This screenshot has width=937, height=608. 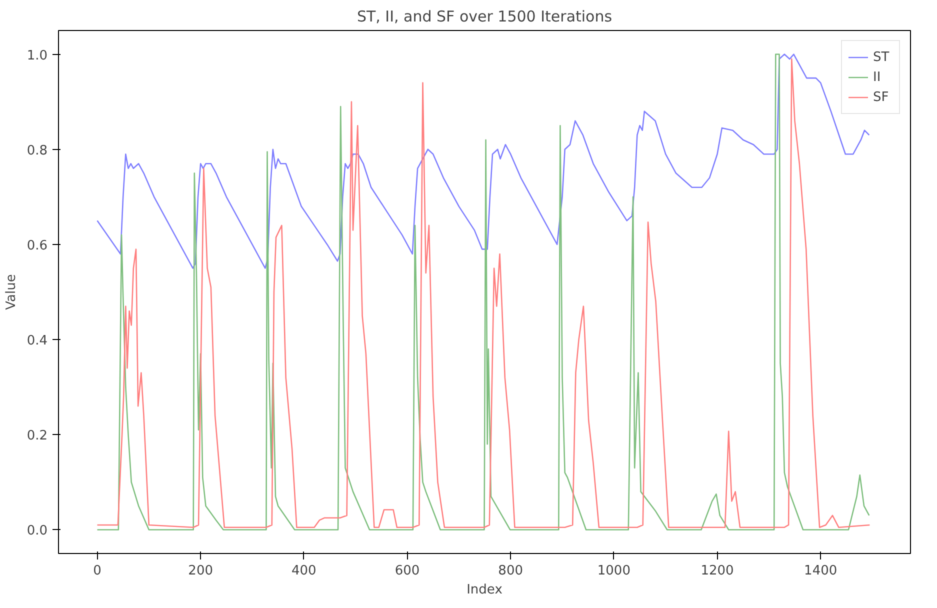 What do you see at coordinates (407, 571) in the screenshot?
I see `x-tick-label: 600` at bounding box center [407, 571].